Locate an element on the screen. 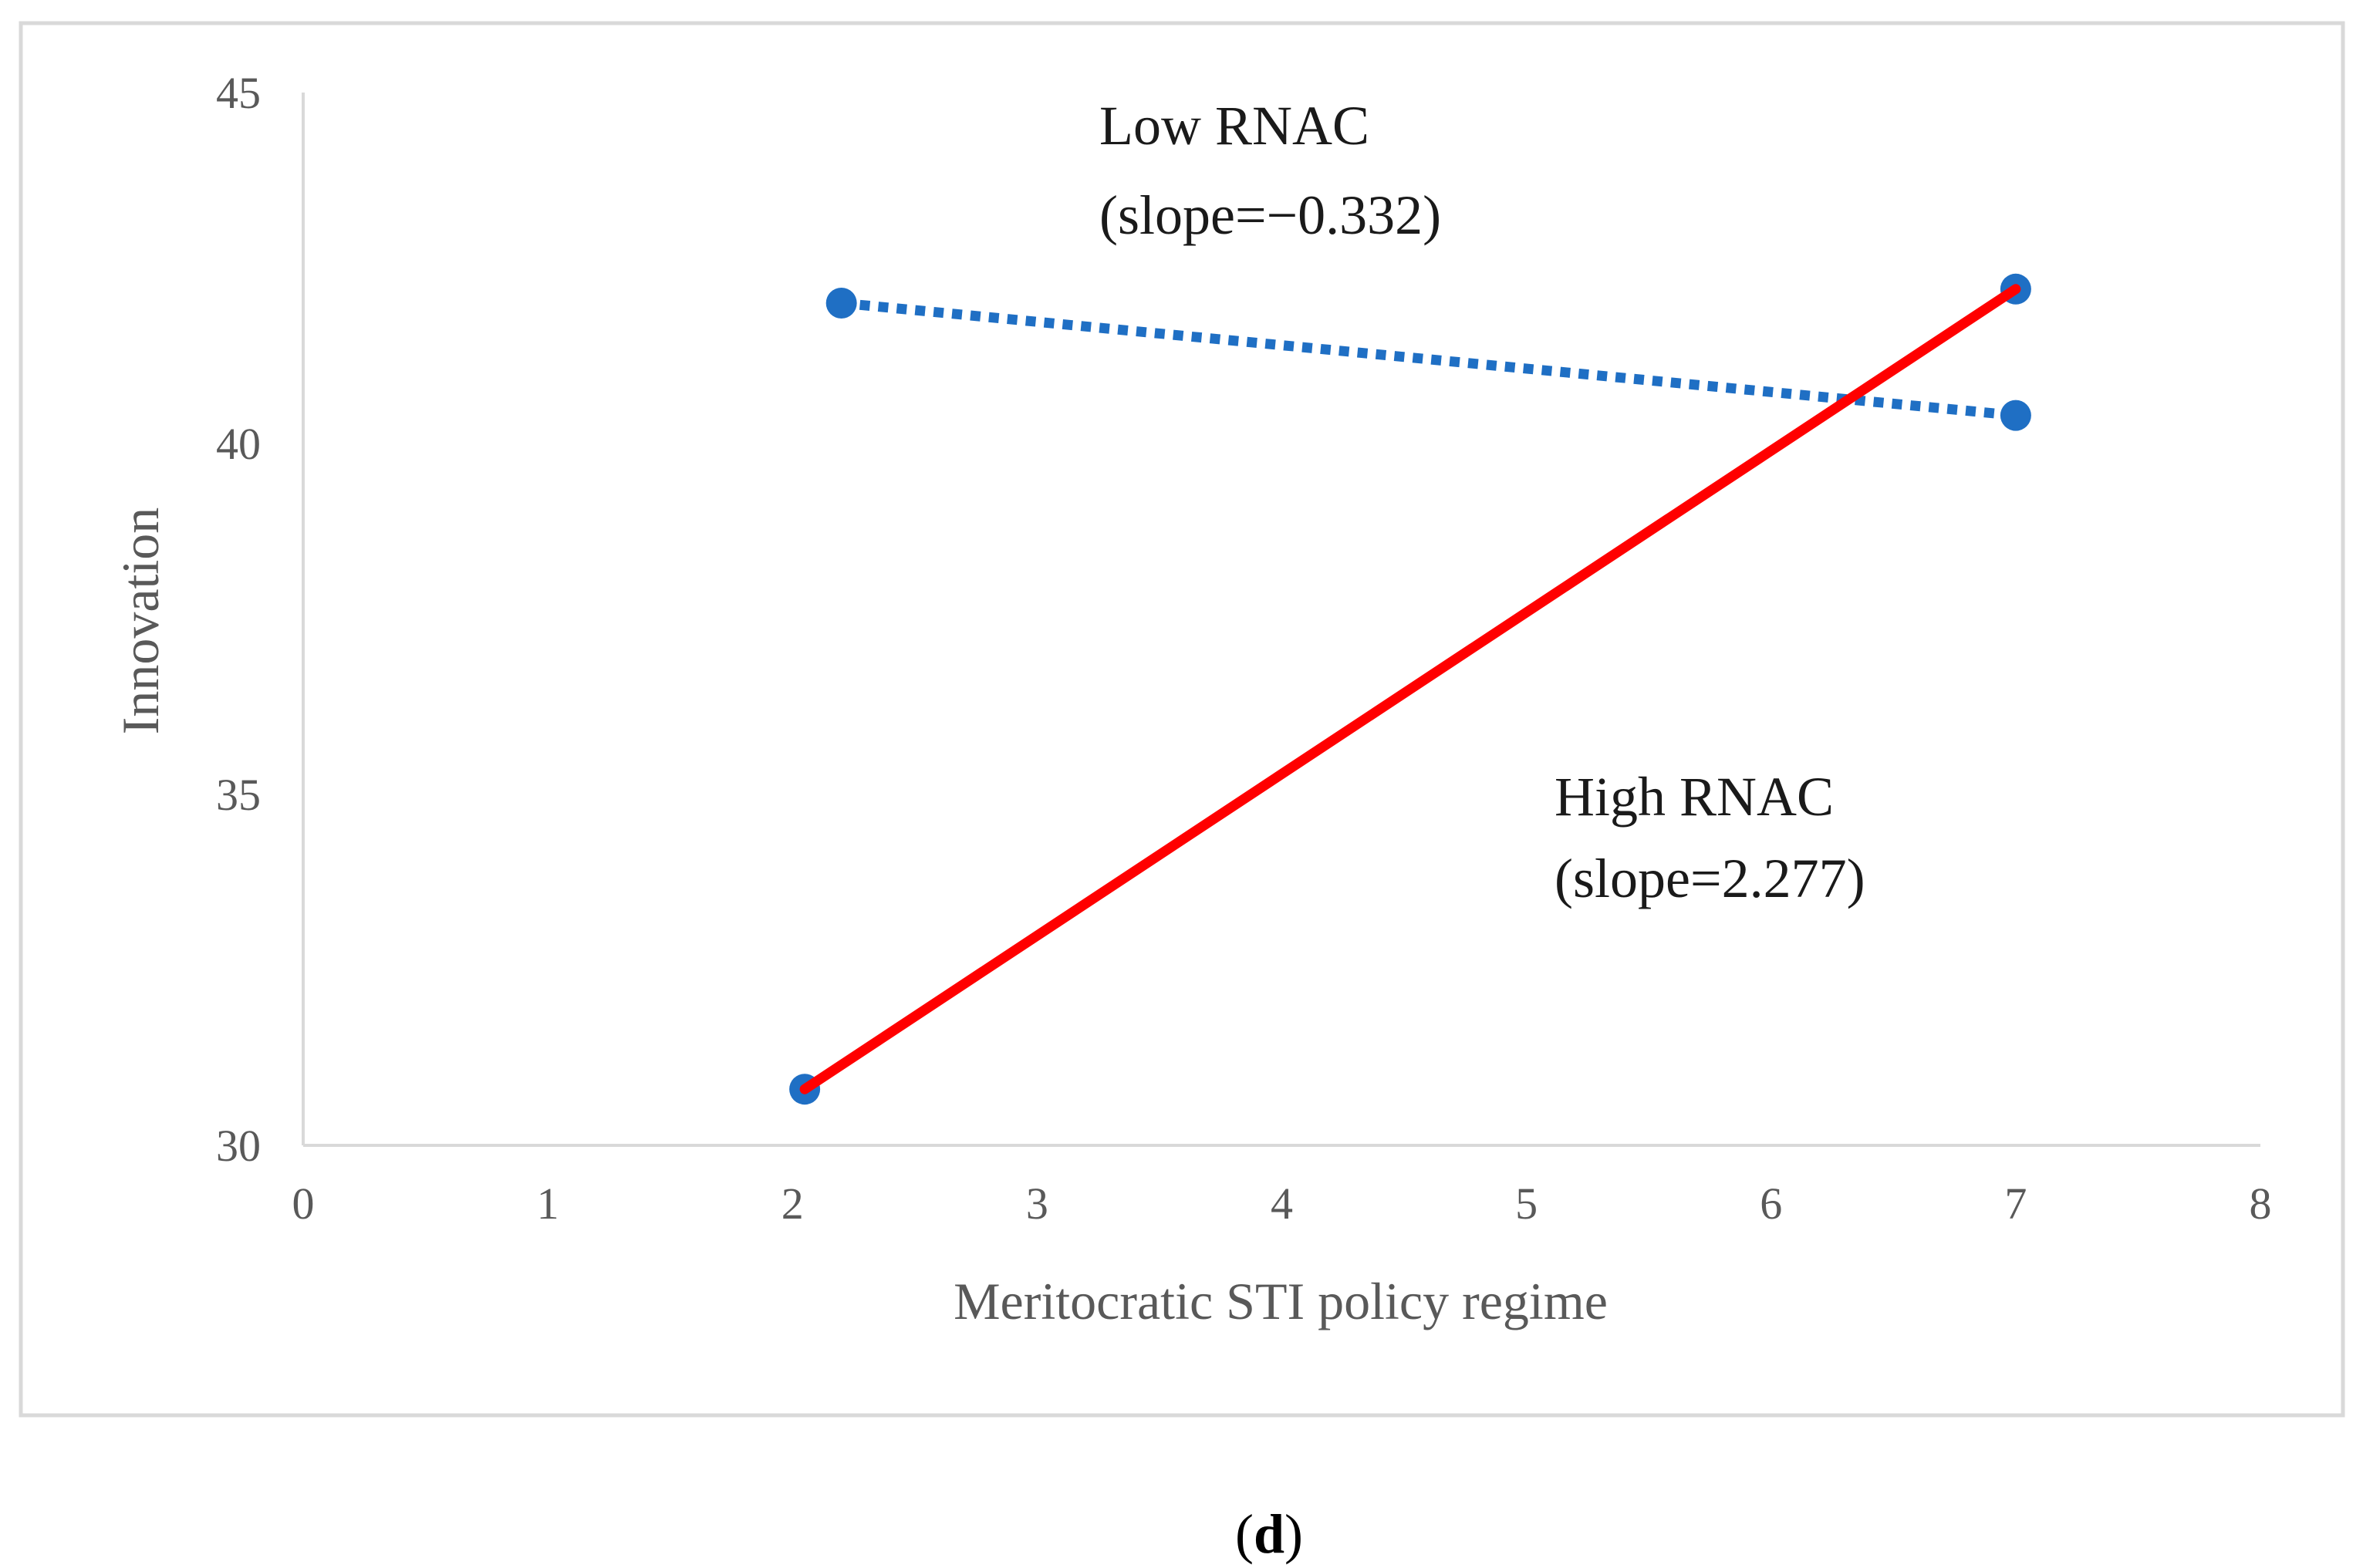 The image size is (2363, 1568). high-rnac-annotation: High RNAC (slope=2.277) is located at coordinates (1710, 838).